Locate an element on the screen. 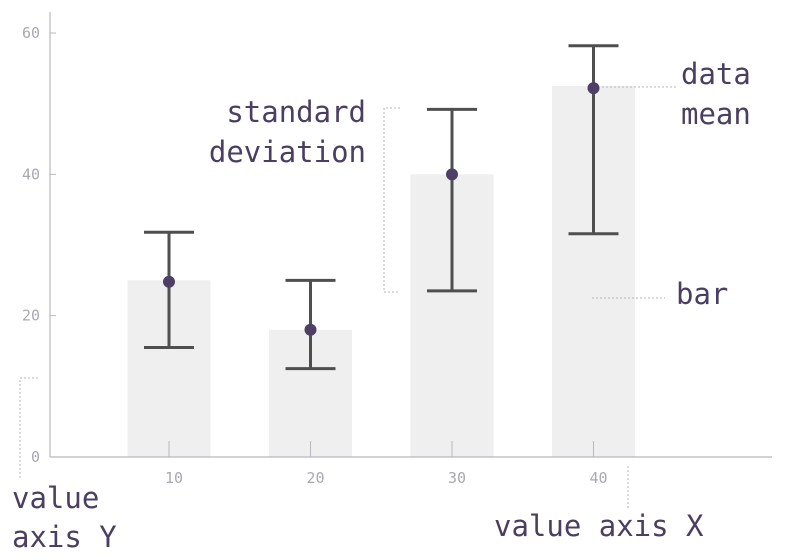  std-deviation-bracket is located at coordinates (391, 200).